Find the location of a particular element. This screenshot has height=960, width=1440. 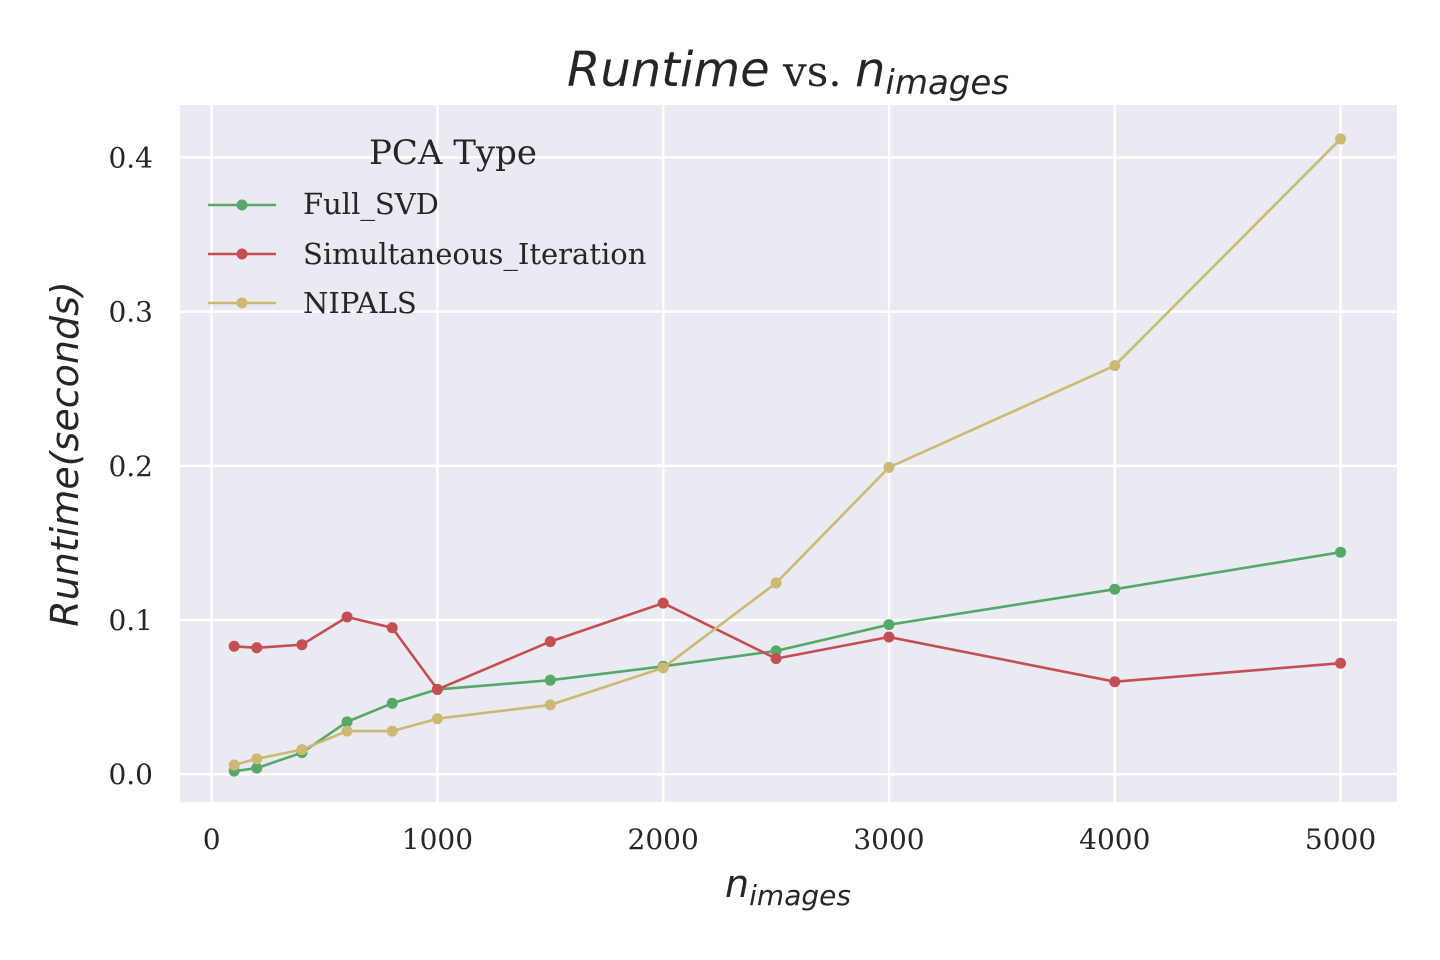

legend-marker-full-svd is located at coordinates (242, 205).